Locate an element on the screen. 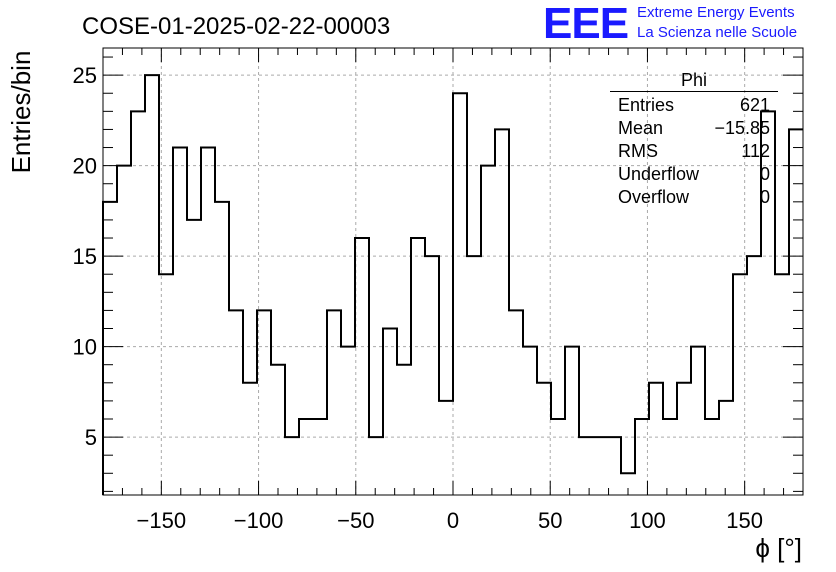  stats-label: Entries is located at coordinates (646, 105).